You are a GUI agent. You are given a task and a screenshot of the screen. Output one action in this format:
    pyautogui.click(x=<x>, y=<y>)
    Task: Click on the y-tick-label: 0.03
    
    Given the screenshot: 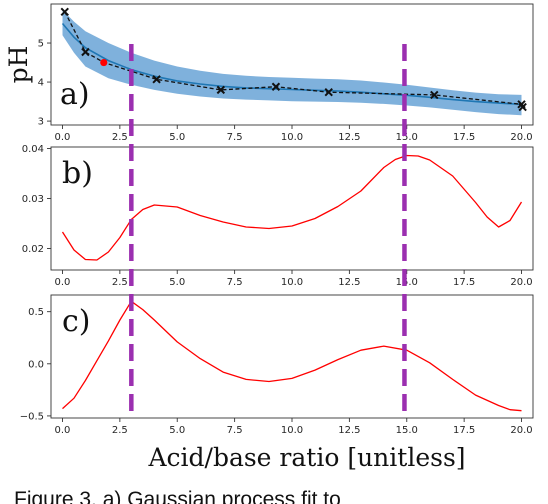 What is the action you would take?
    pyautogui.click(x=33, y=199)
    